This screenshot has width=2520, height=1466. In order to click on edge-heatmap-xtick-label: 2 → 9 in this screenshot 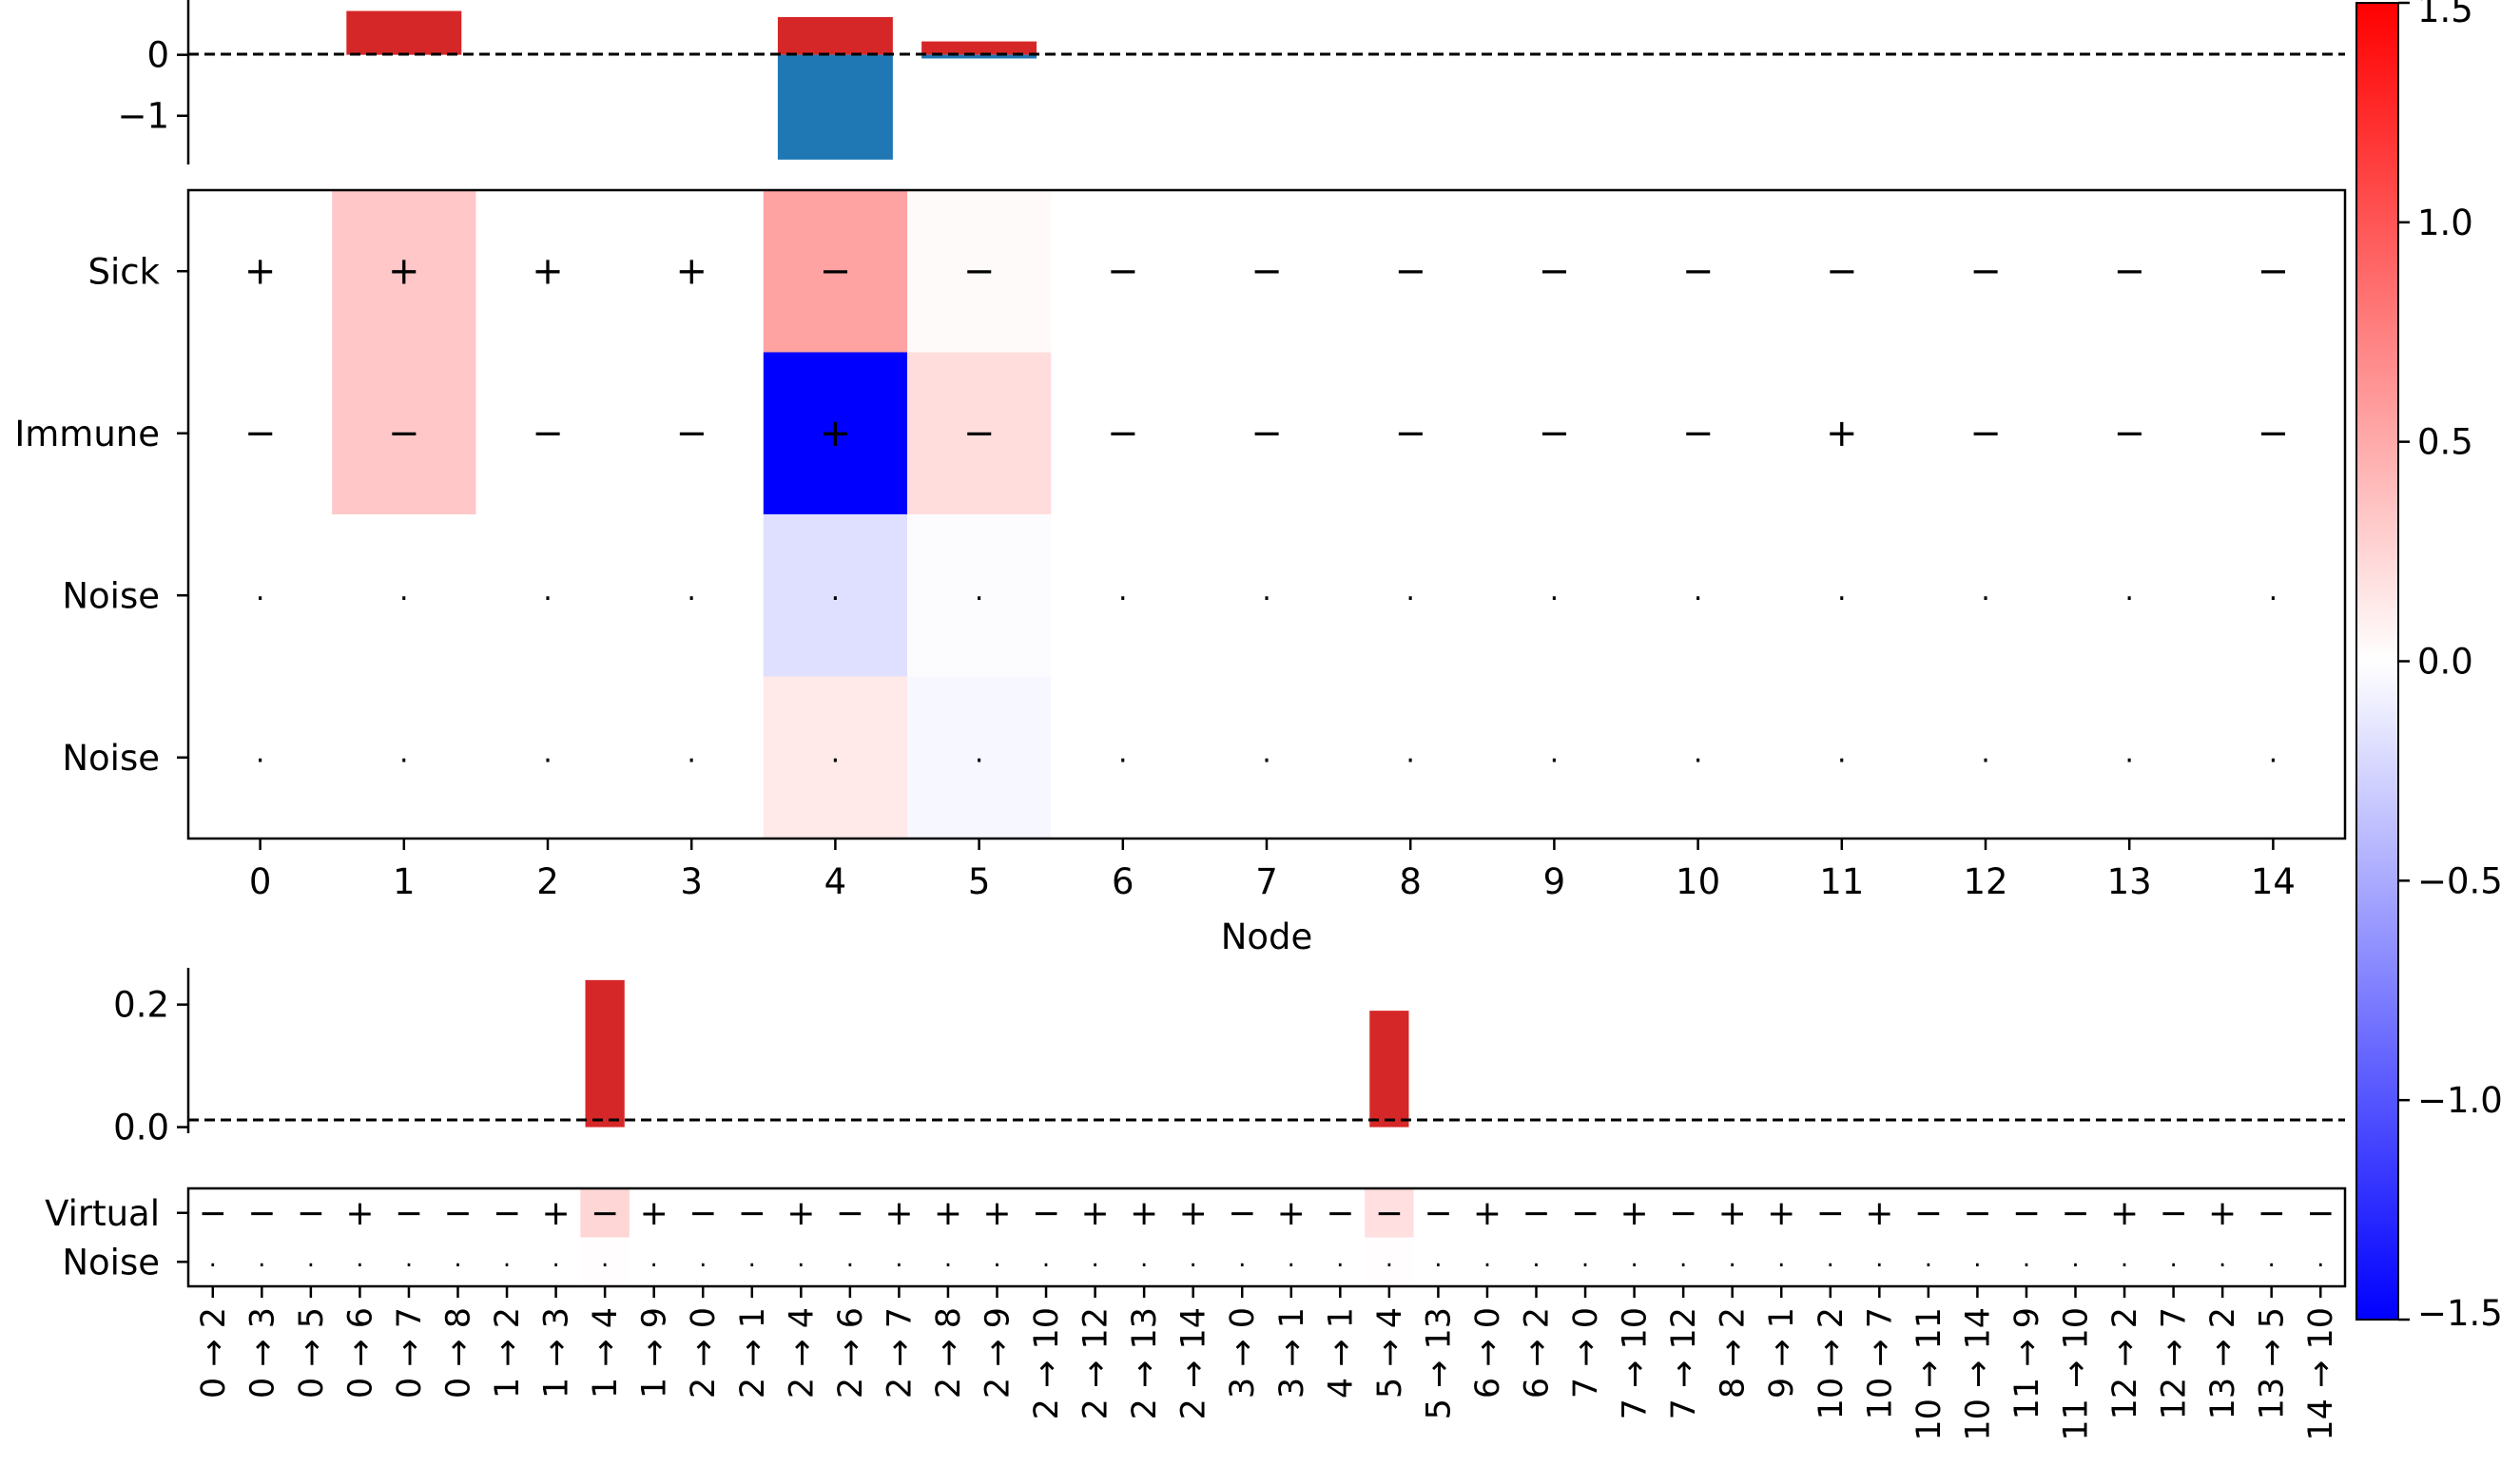, I will do `click(999, 1352)`.